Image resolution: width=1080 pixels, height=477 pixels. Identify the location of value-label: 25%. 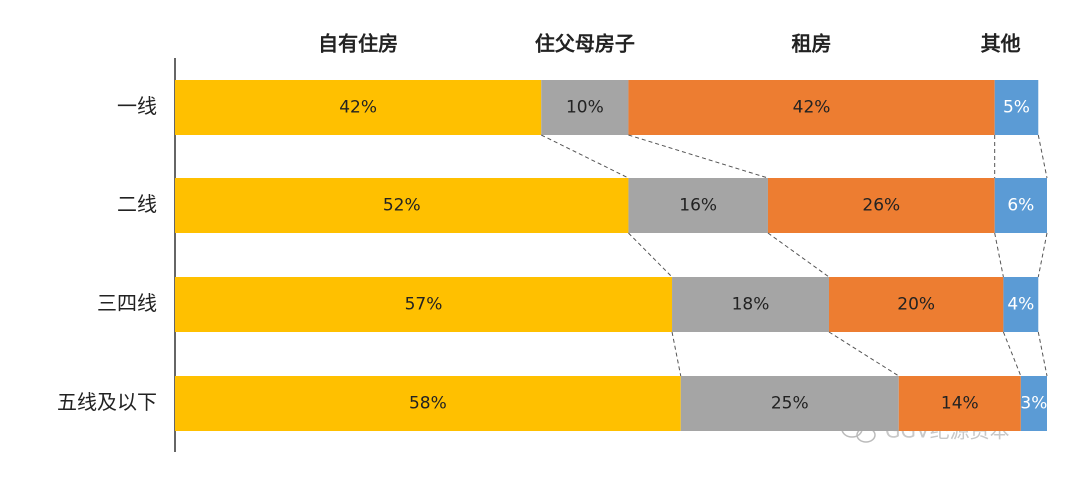
(790, 404).